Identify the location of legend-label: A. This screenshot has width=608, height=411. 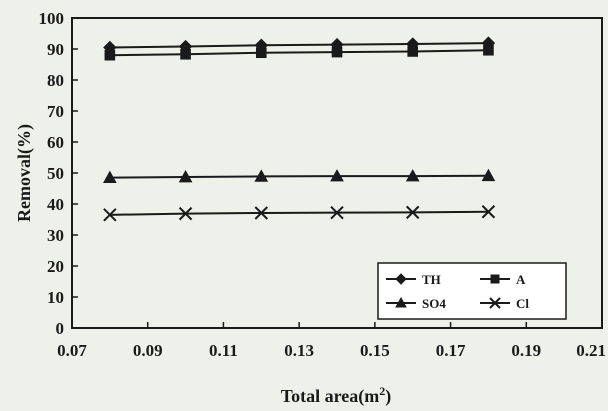
(521, 279).